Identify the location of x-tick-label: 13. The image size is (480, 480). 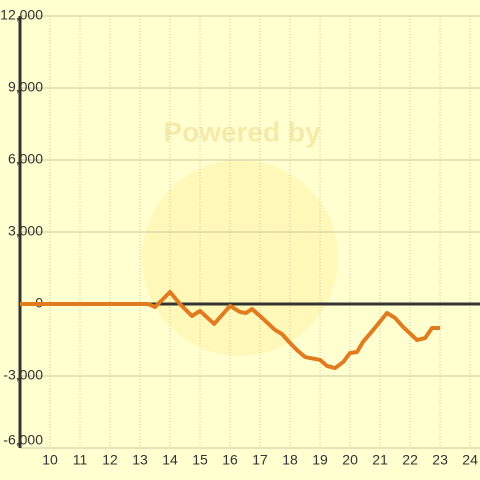
(140, 460).